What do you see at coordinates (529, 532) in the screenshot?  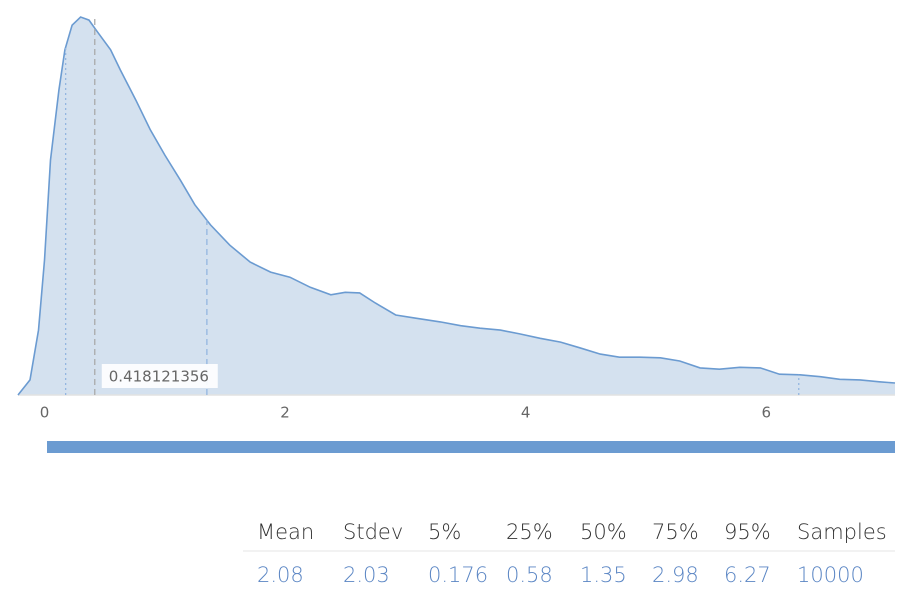 I see `table-header: 25%` at bounding box center [529, 532].